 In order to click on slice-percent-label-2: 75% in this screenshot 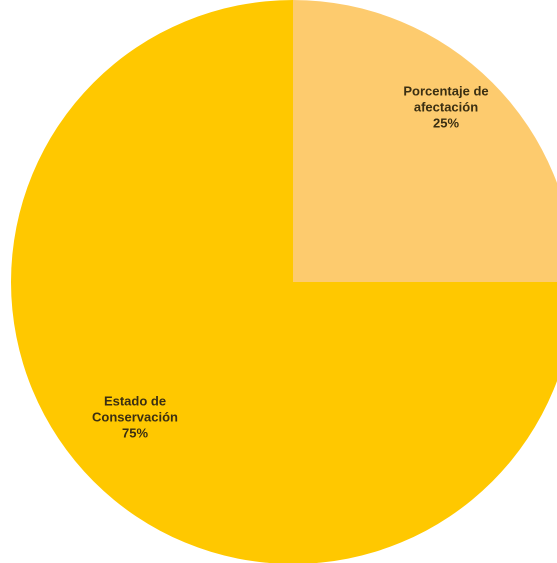, I will do `click(135, 432)`.